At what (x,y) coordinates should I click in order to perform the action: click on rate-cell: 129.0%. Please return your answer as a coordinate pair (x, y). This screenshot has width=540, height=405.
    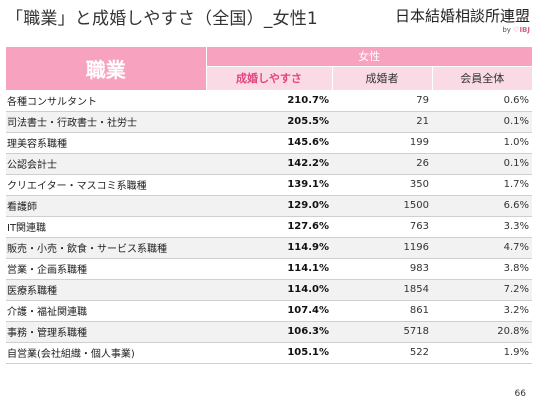
    Looking at the image, I should click on (269, 206).